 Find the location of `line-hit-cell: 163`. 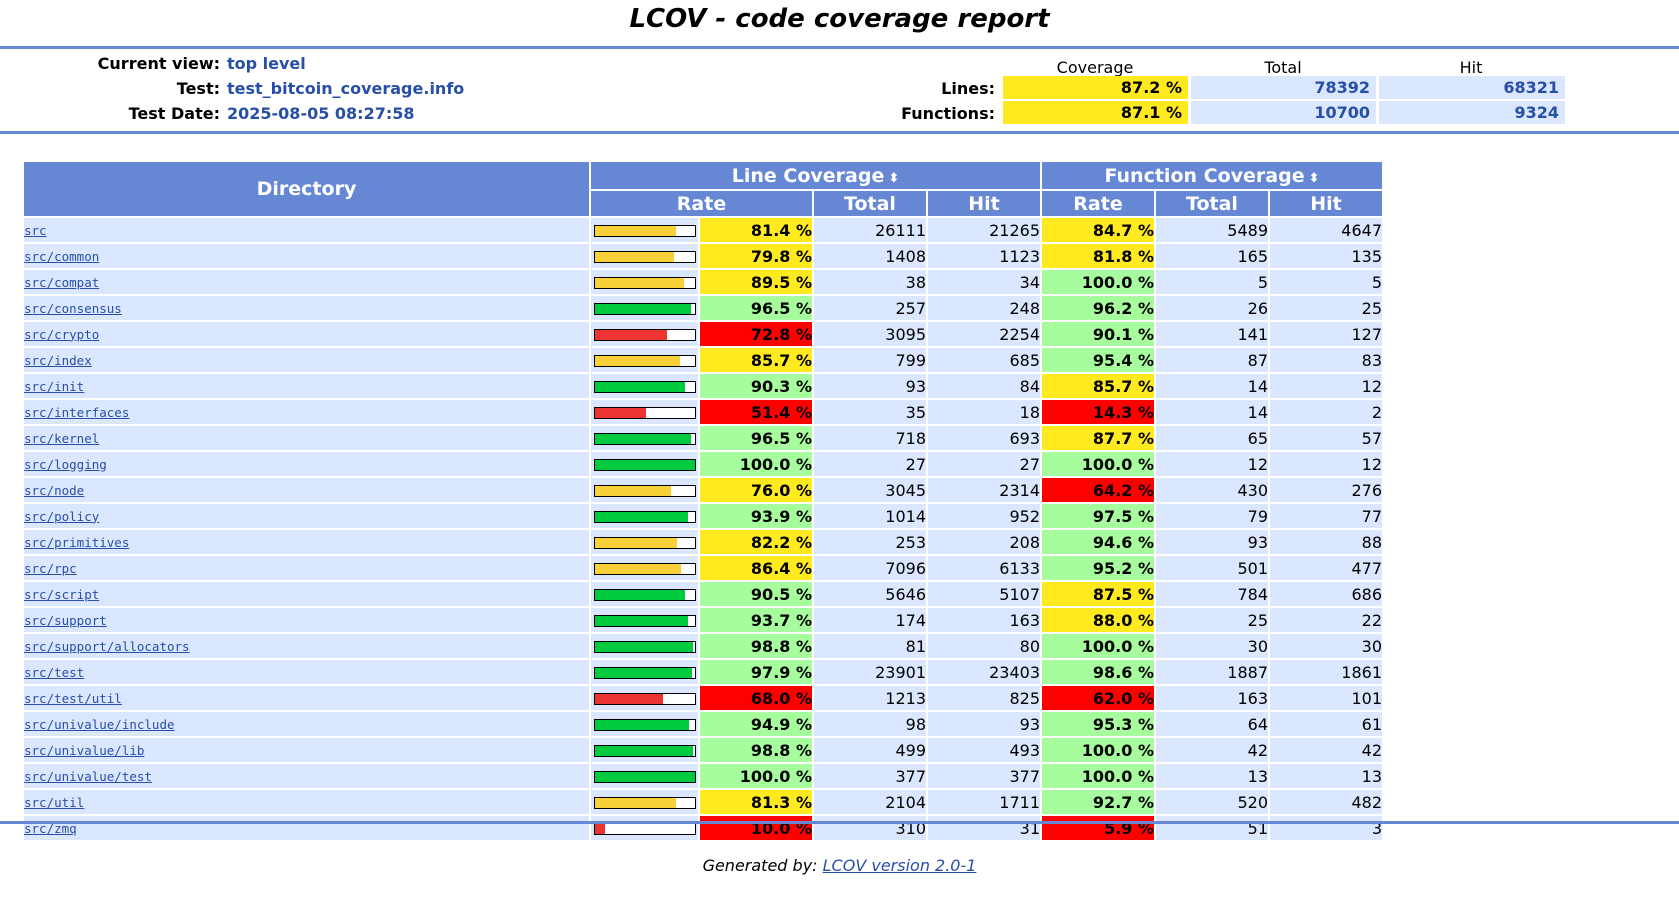

line-hit-cell: 163 is located at coordinates (984, 620).